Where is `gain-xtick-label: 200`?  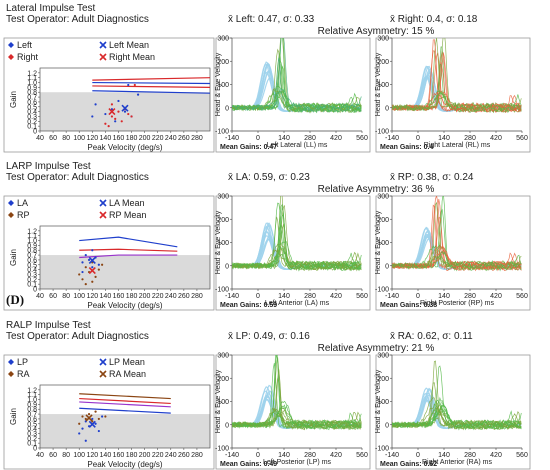
gain-xtick-label: 200 is located at coordinates (145, 138).